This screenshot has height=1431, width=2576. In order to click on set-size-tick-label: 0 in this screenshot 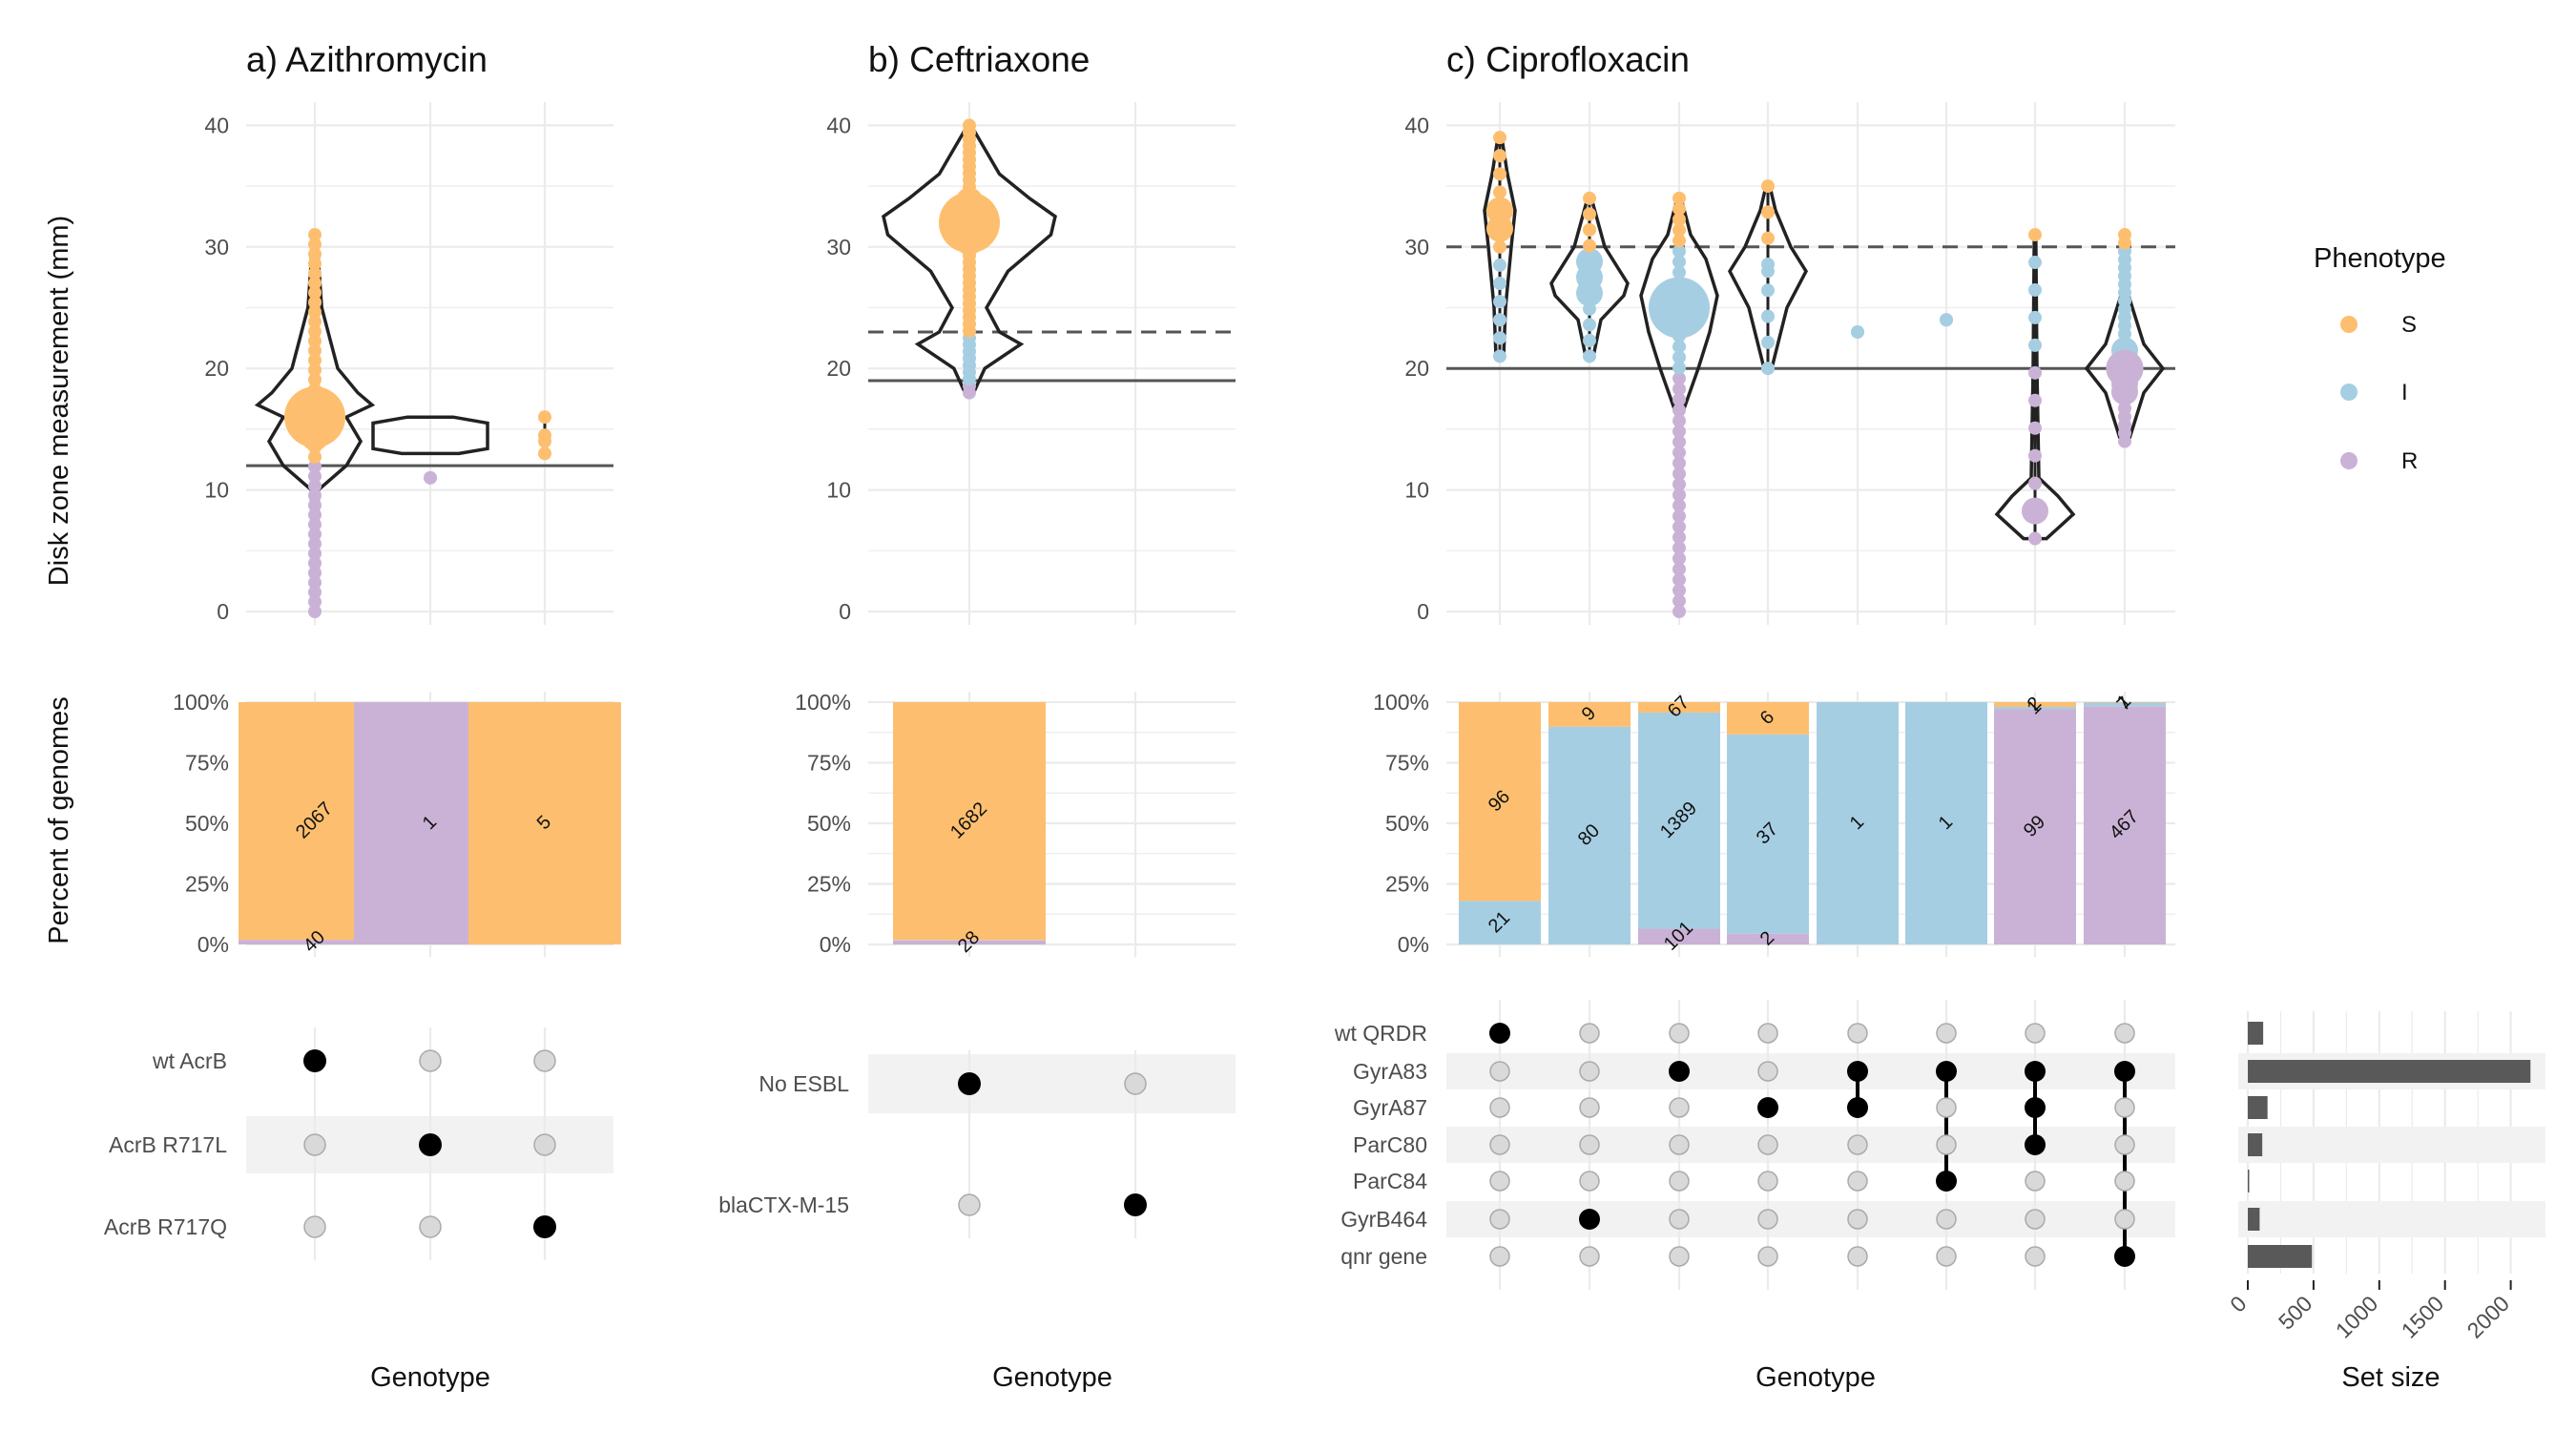, I will do `click(2238, 1304)`.